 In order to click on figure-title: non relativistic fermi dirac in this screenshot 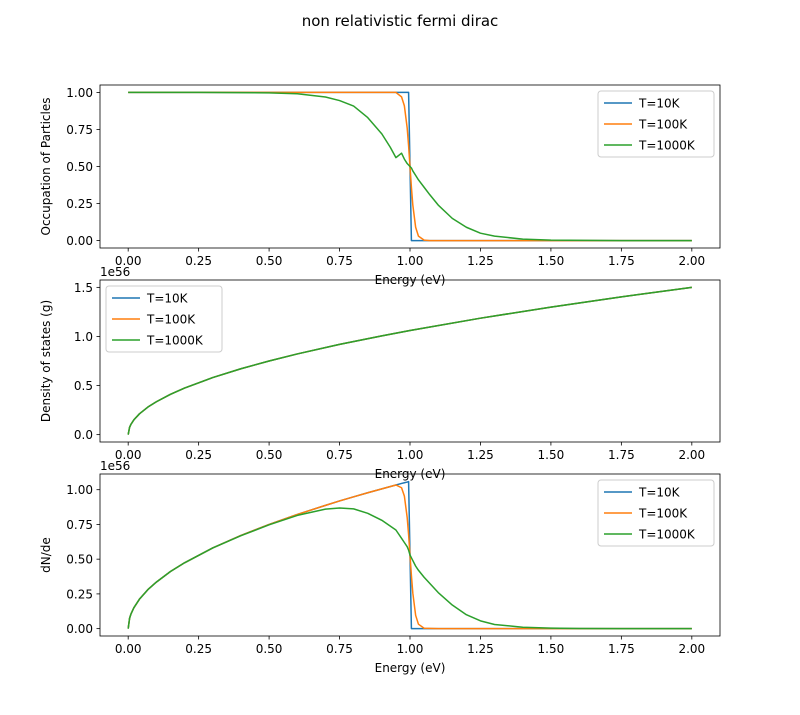, I will do `click(400, 21)`.